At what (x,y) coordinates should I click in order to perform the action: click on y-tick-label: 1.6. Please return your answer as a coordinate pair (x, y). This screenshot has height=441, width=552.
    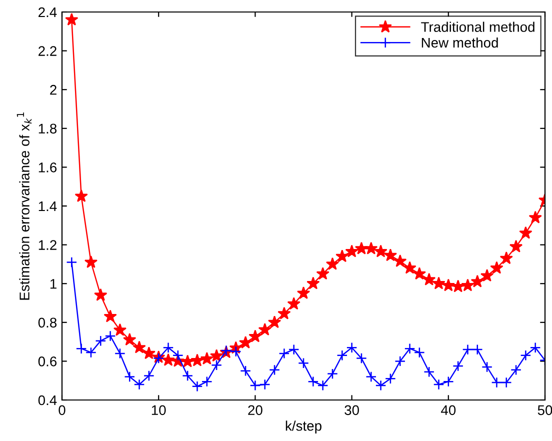
    Looking at the image, I should click on (47, 167).